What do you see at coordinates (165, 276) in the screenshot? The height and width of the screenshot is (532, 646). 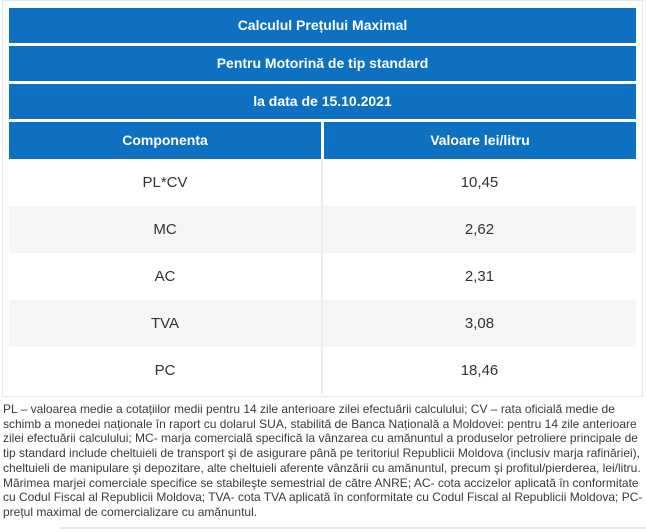 I see `component-cell: AC` at bounding box center [165, 276].